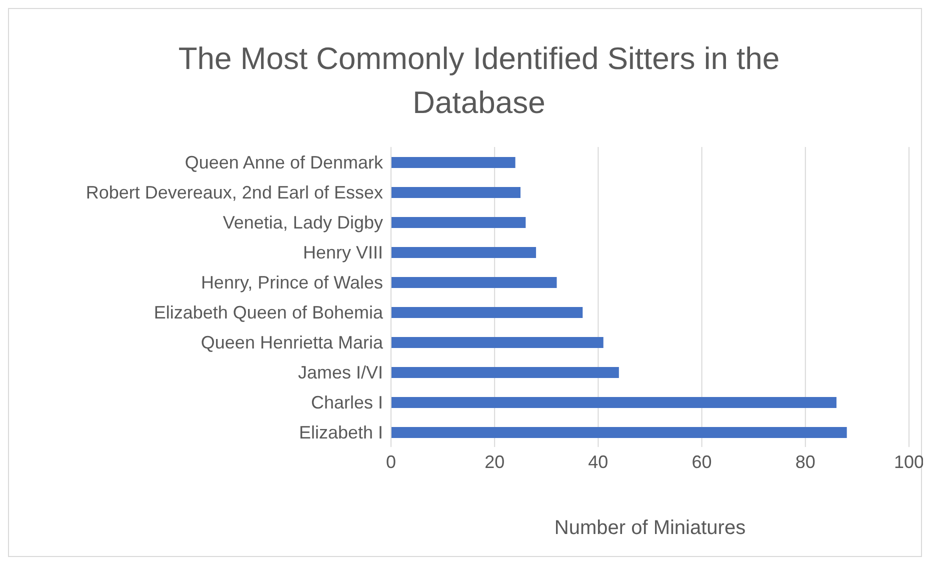 Image resolution: width=930 pixels, height=565 pixels. I want to click on y-tick-label: Elizabeth I, so click(340, 432).